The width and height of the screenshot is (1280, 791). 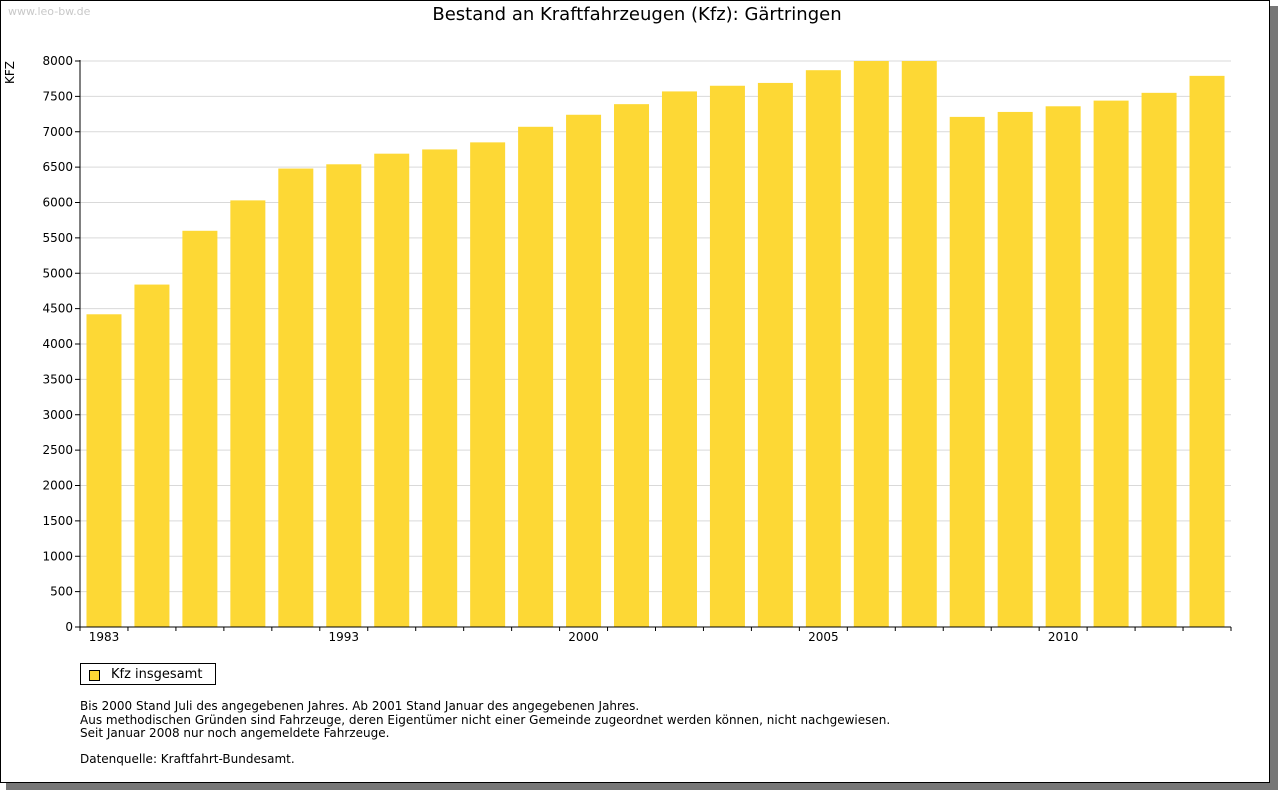 I want to click on x-tick-label: 2000, so click(x=583, y=637).